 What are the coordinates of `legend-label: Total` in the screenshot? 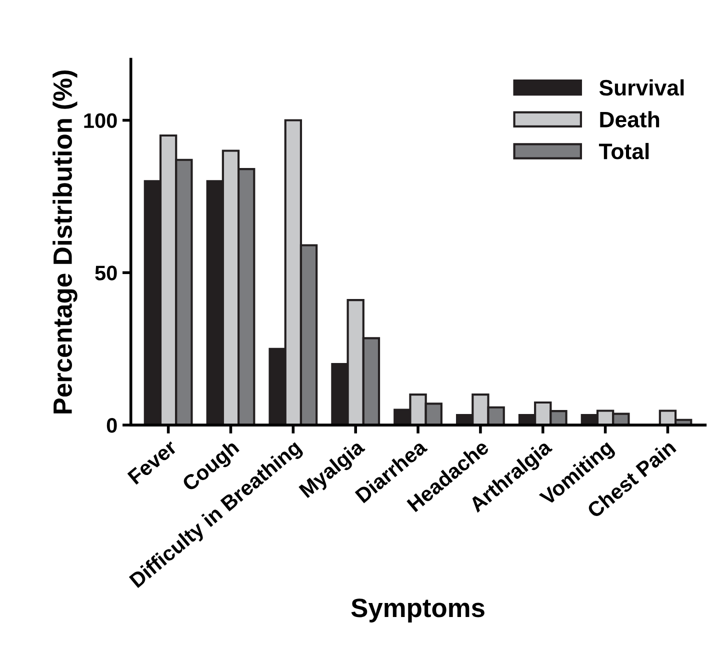 It's located at (623, 151).